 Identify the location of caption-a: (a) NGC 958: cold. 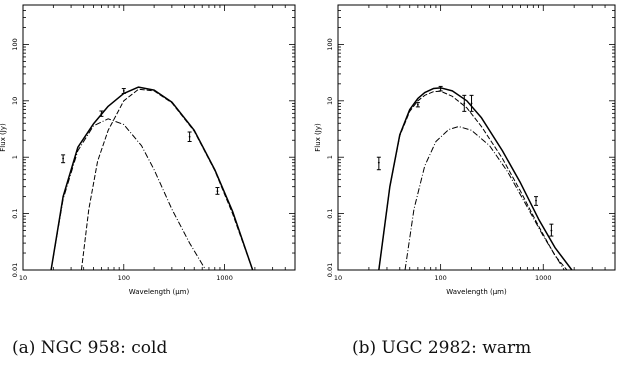
(90, 348).